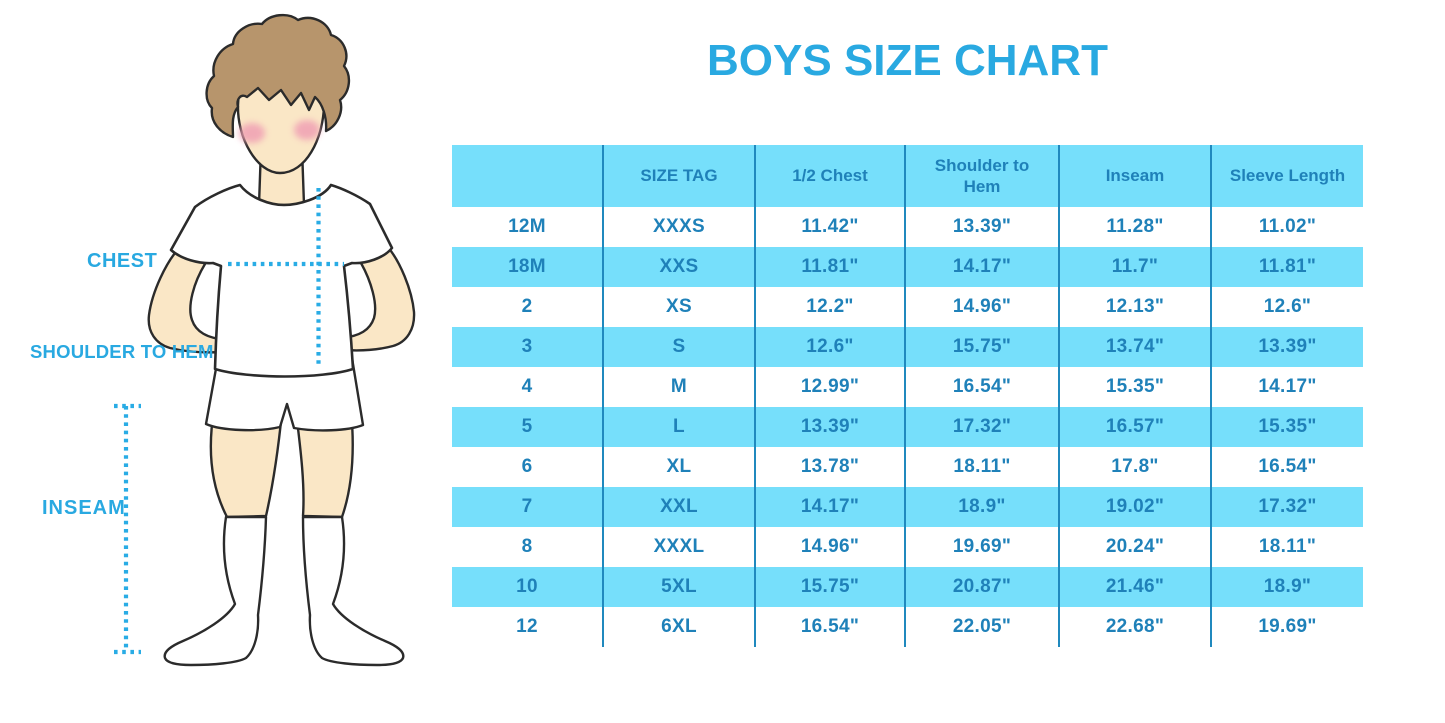 This screenshot has width=1445, height=723. Describe the element at coordinates (1134, 176) in the screenshot. I see `header-inseam: Inseam` at that location.